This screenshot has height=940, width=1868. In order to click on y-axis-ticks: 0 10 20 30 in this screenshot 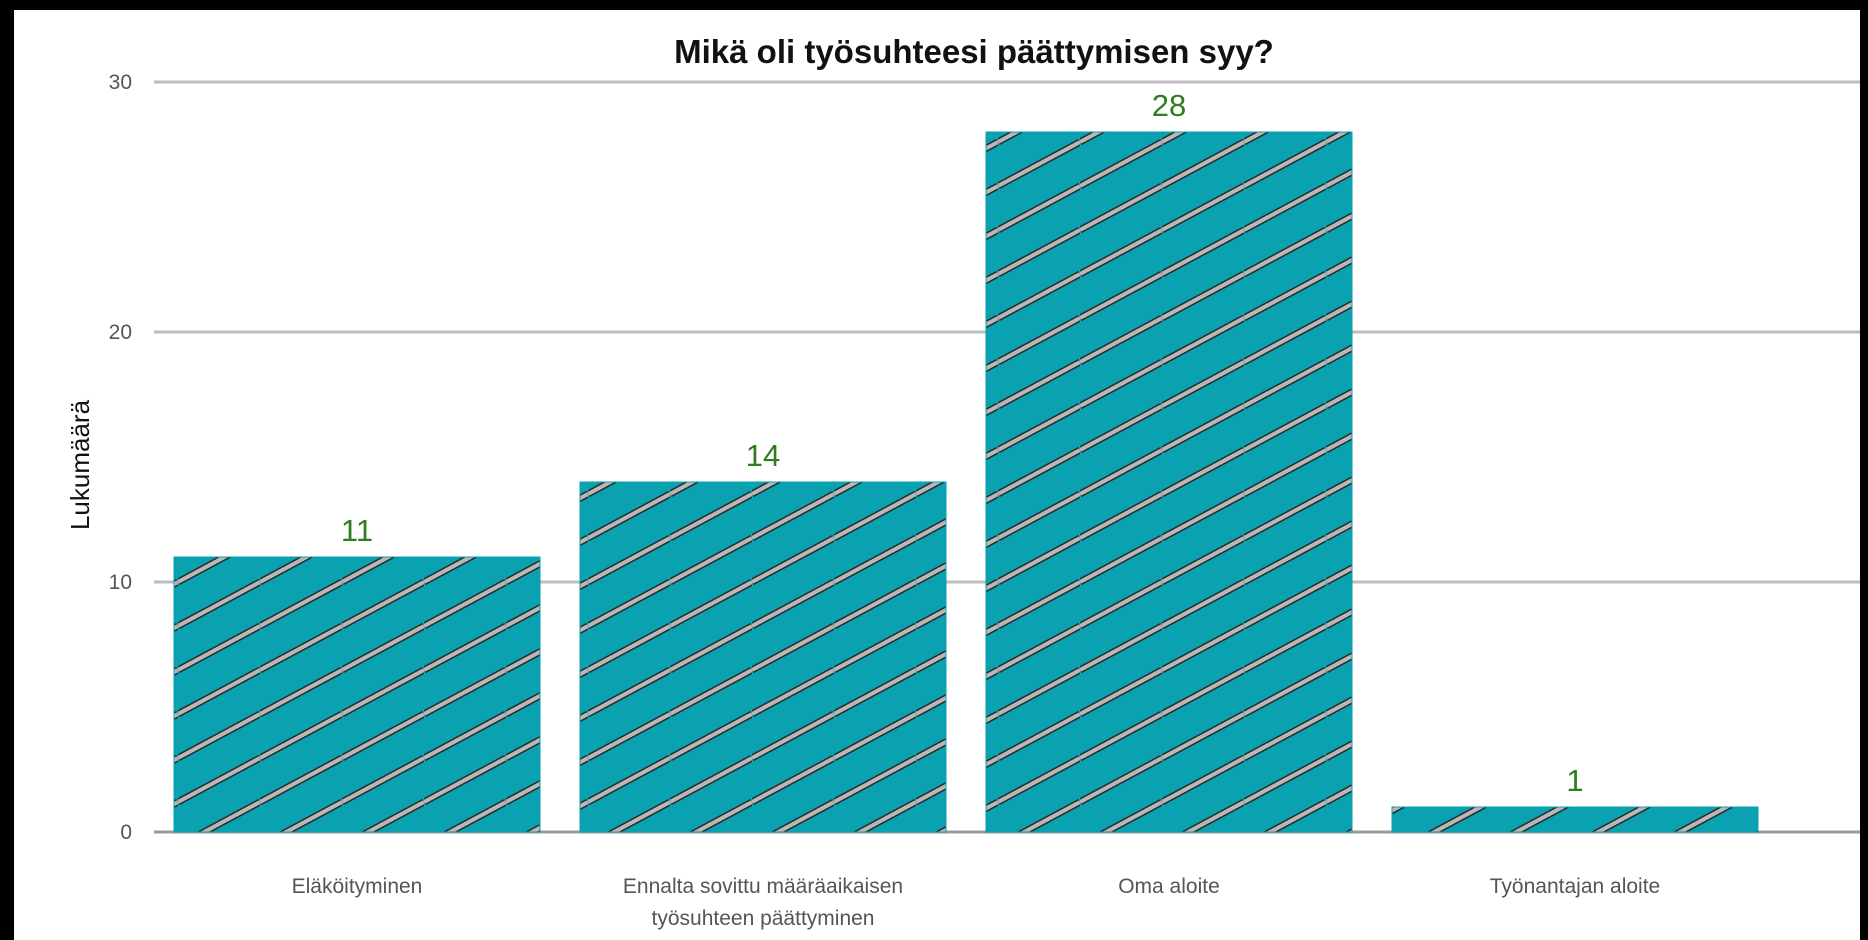, I will do `click(120, 457)`.